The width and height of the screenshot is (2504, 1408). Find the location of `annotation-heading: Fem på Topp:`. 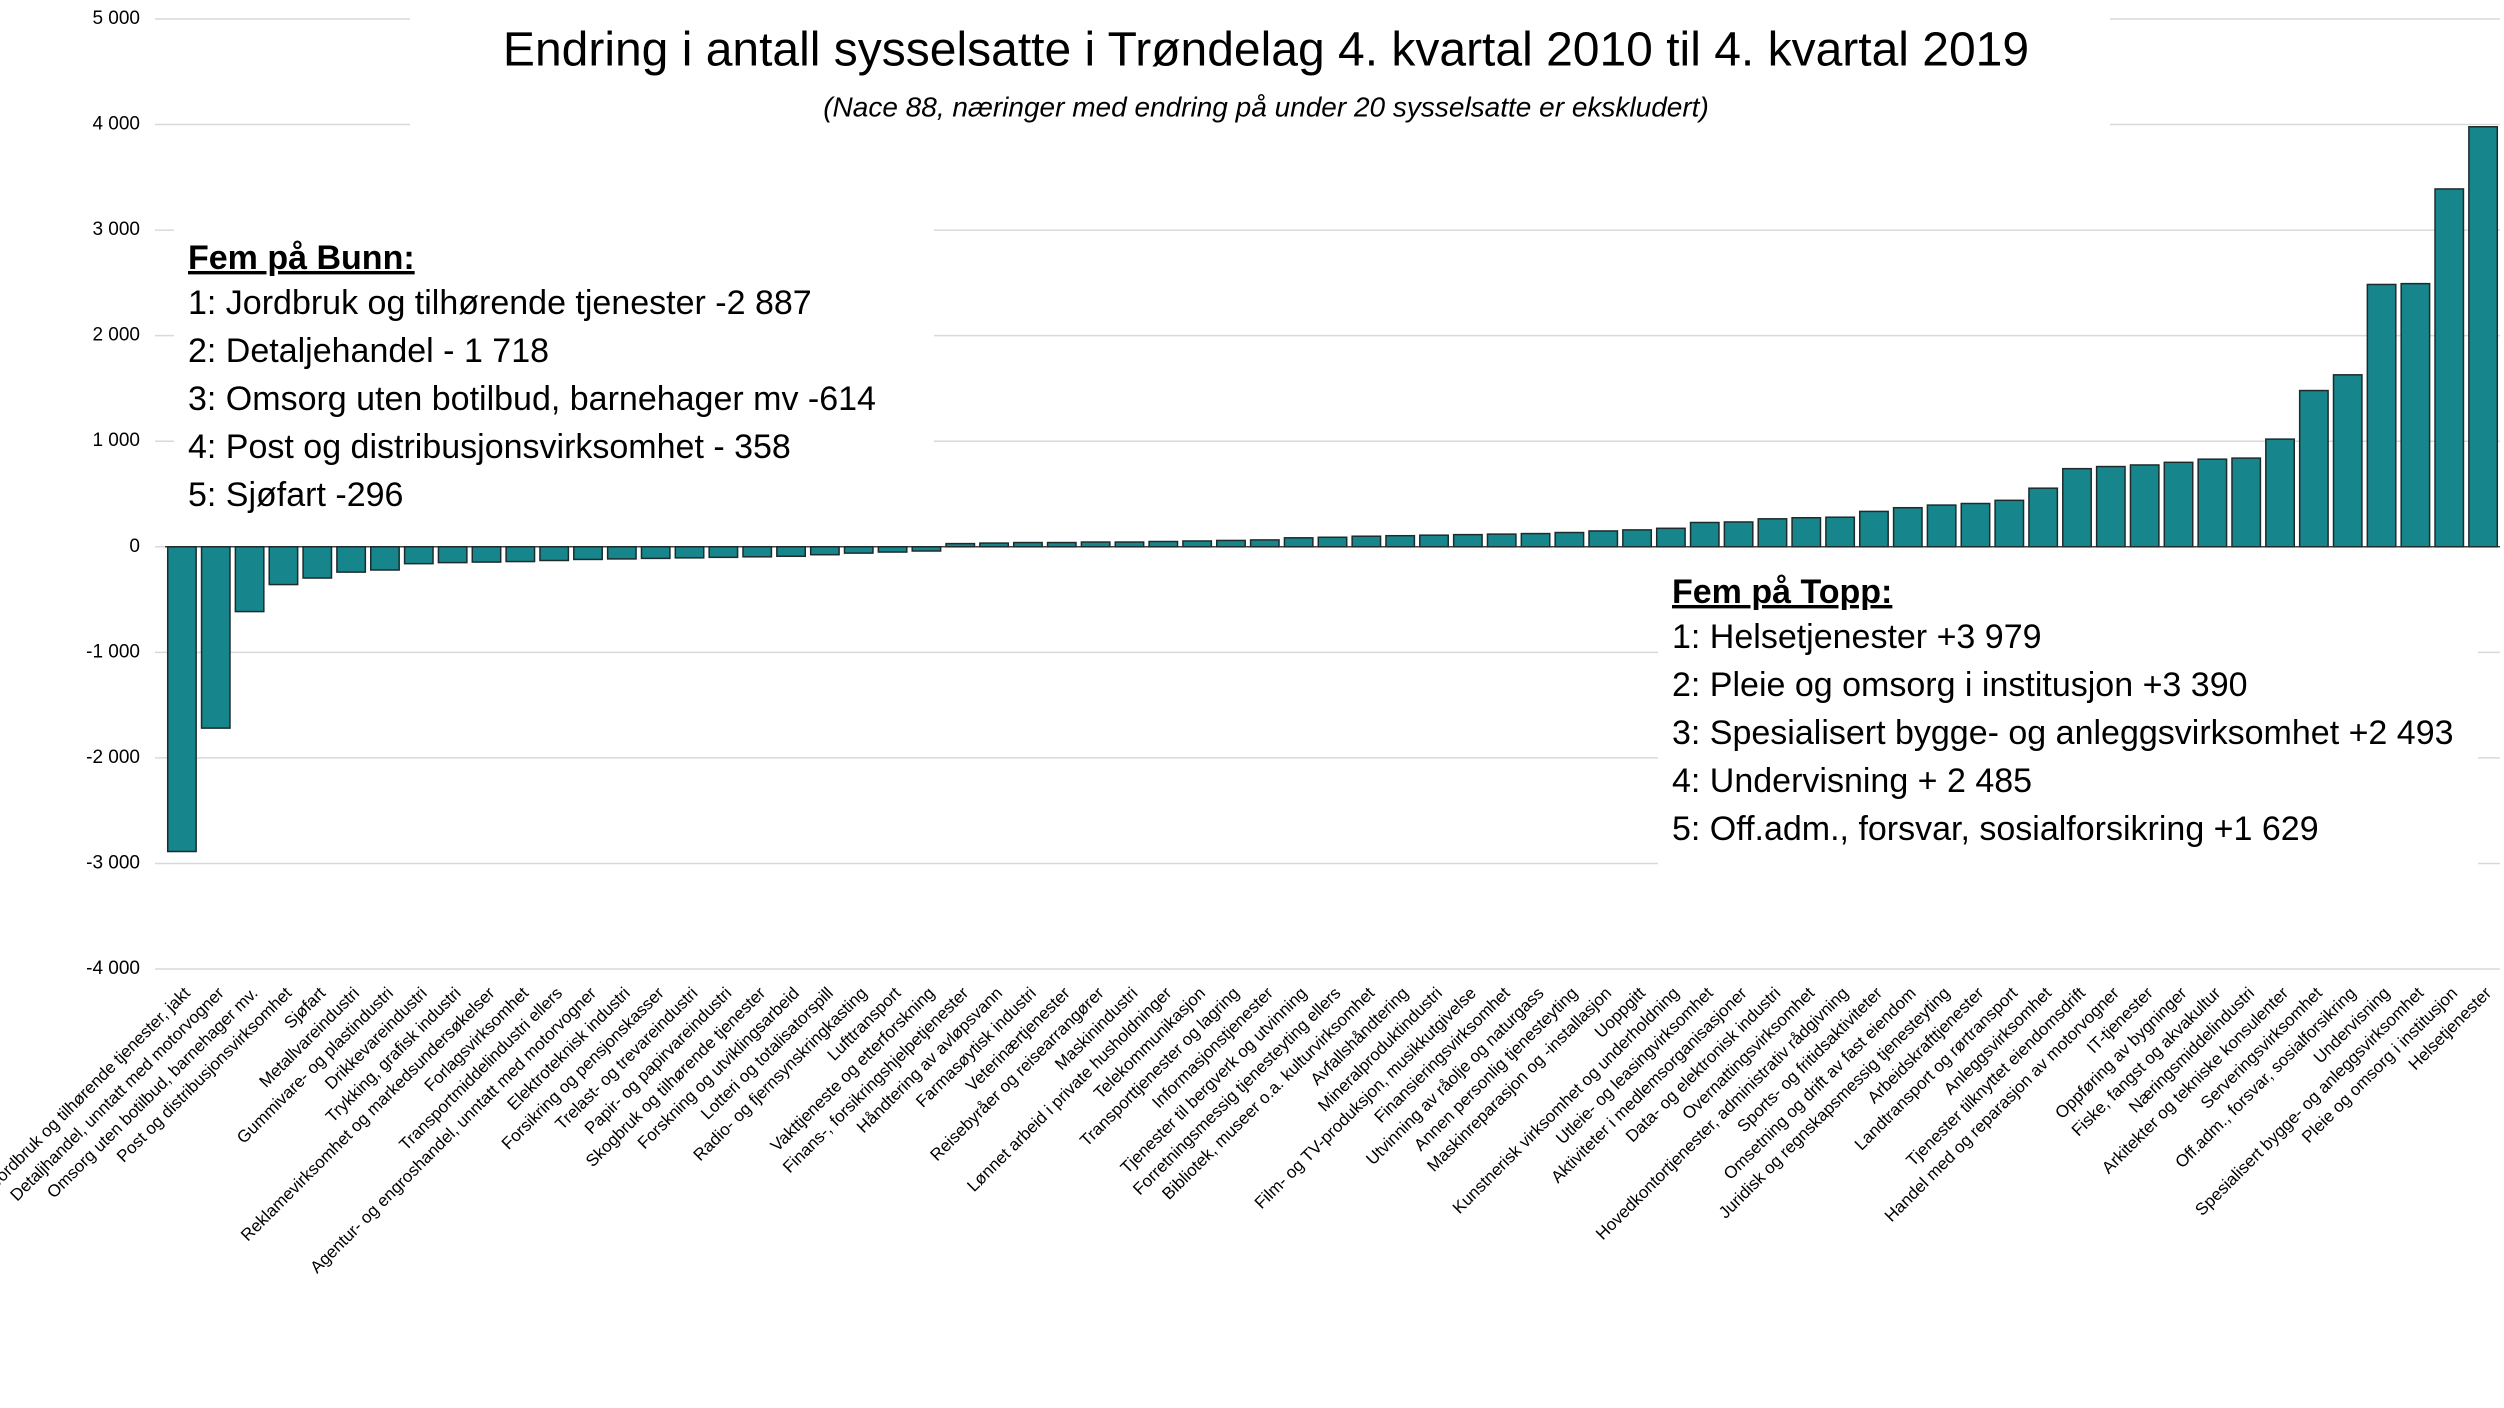

annotation-heading: Fem på Topp: is located at coordinates (1782, 592).